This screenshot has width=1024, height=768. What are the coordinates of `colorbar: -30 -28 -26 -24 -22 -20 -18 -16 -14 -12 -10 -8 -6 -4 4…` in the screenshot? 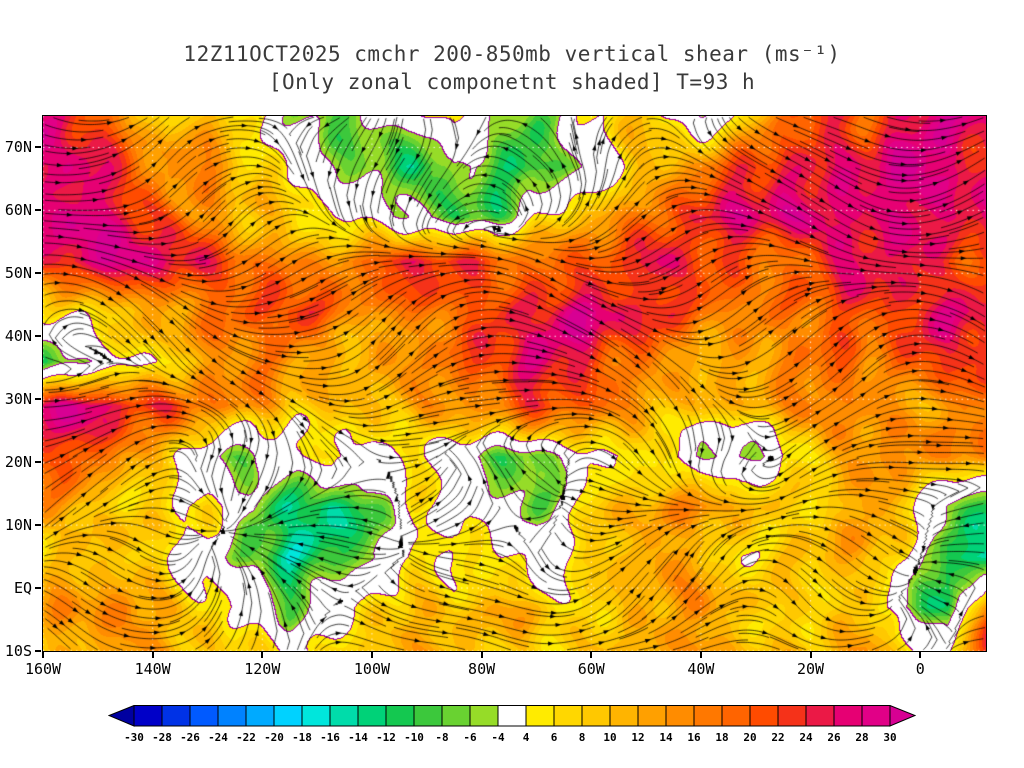 It's located at (512, 724).